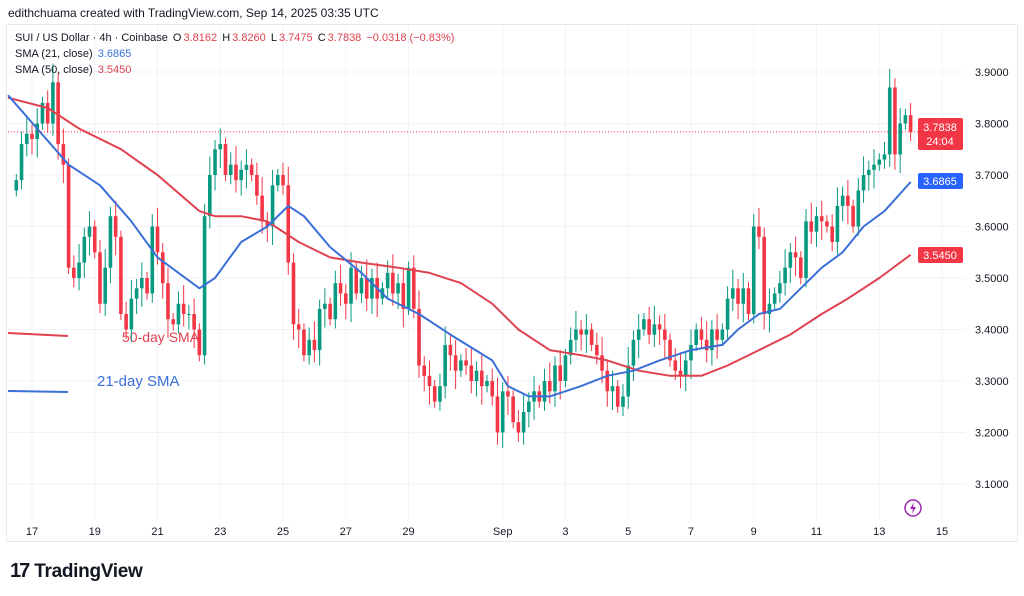 This screenshot has width=1024, height=596. What do you see at coordinates (54, 54) in the screenshot?
I see `sma21-label: SMA (21, close)` at bounding box center [54, 54].